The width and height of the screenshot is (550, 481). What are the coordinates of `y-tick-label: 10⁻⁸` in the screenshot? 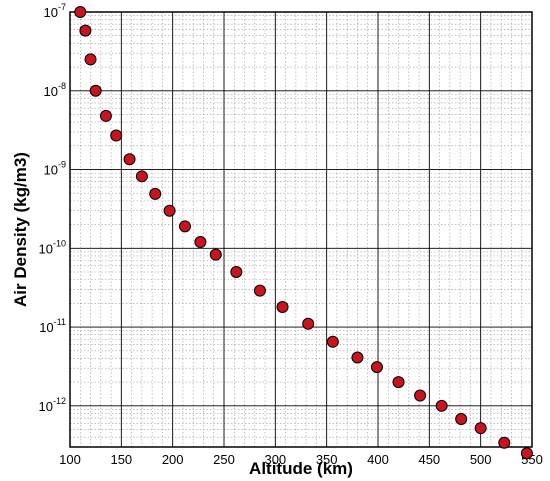 It's located at (55, 90).